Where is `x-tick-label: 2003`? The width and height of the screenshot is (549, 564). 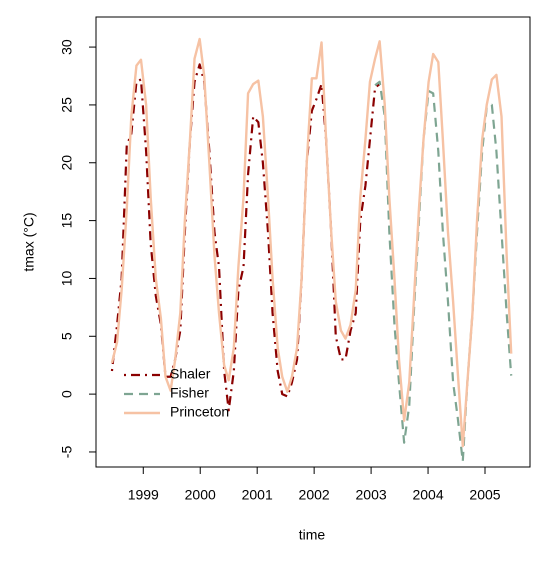 x-tick-label: 2003 is located at coordinates (371, 495).